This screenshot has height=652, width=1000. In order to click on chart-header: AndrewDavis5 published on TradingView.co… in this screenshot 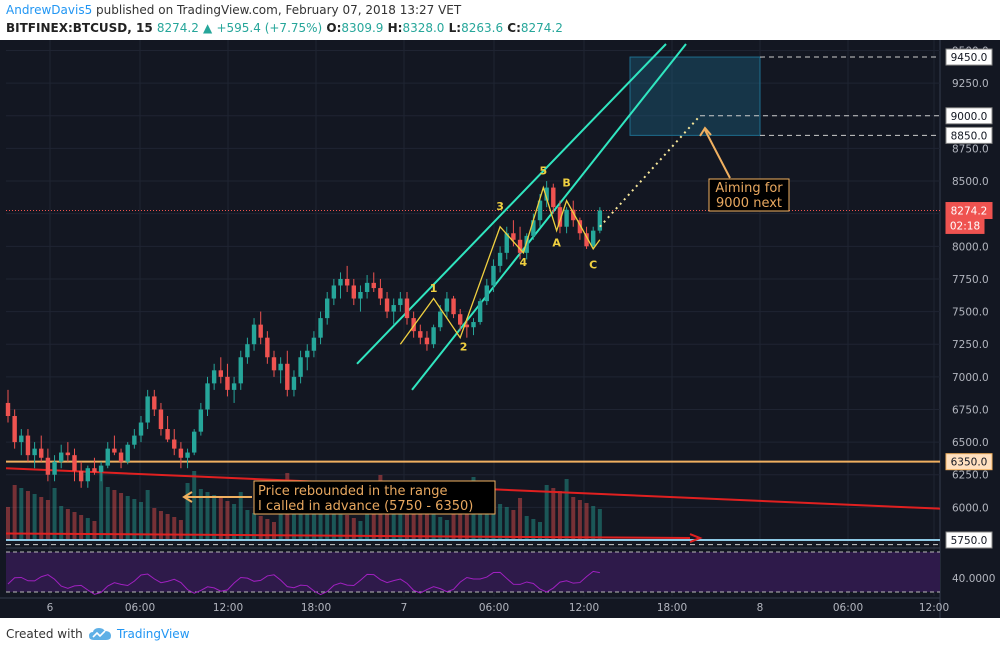, I will do `click(500, 20)`.